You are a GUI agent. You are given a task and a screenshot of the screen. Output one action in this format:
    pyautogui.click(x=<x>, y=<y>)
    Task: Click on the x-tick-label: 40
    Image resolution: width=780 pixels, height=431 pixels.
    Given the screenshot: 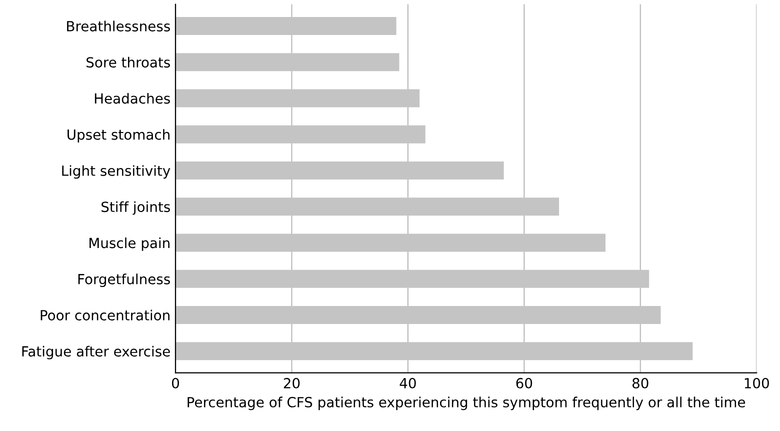 What is the action you would take?
    pyautogui.click(x=408, y=383)
    